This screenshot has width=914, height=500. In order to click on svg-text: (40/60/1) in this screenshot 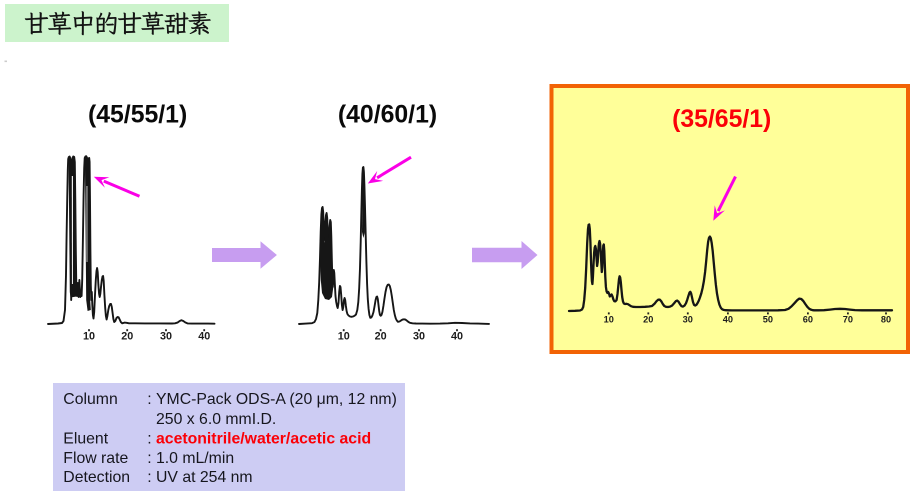, I will do `click(387, 115)`.